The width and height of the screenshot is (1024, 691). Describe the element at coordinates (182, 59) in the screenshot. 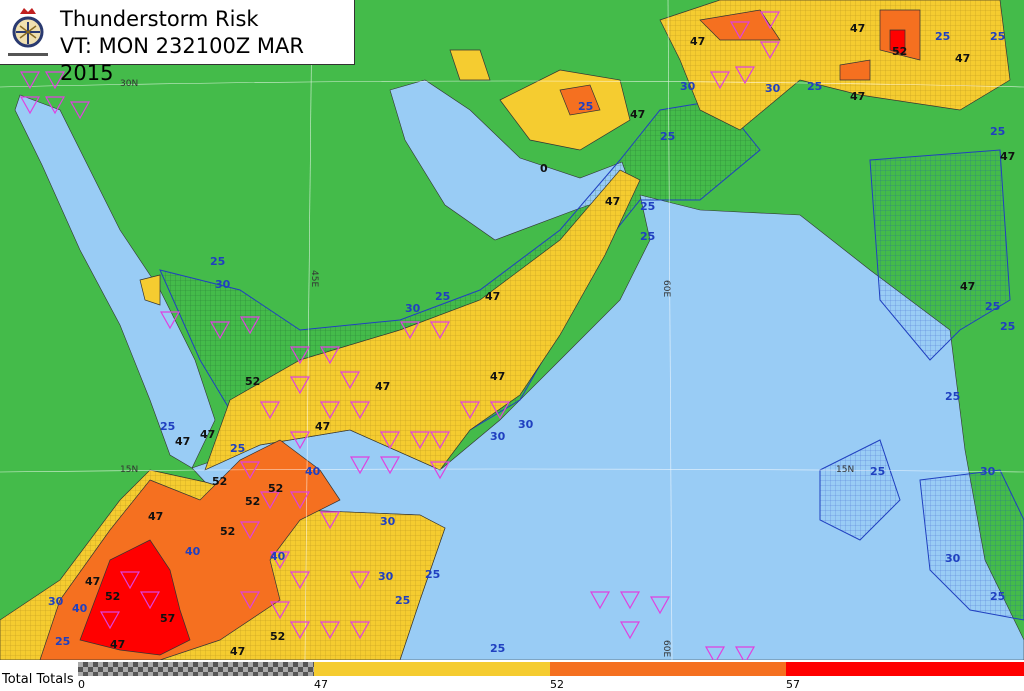

I see `valid-time: VT: MON 232100Z MAR 2015` at that location.